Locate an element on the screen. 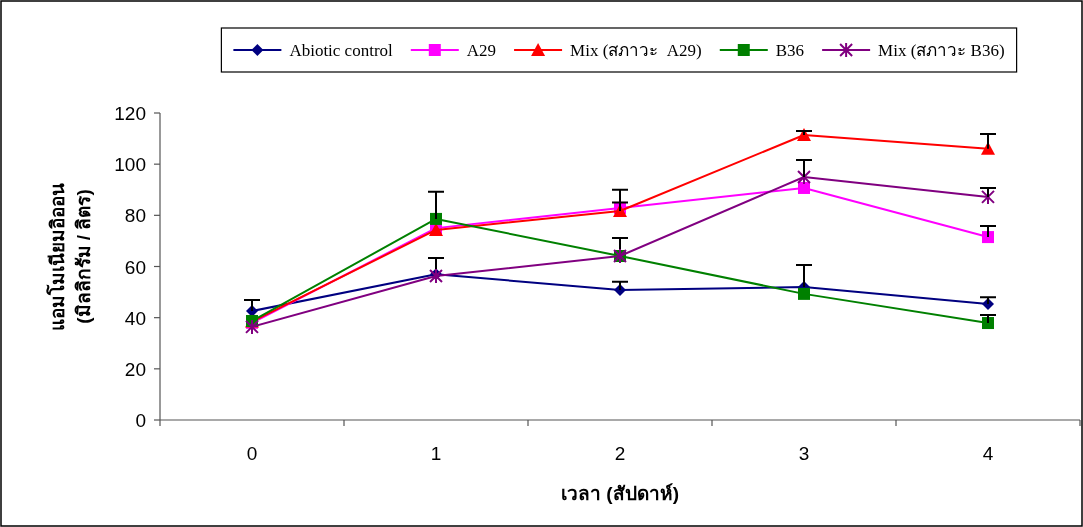  legend-label: Abiotic control is located at coordinates (341, 50).